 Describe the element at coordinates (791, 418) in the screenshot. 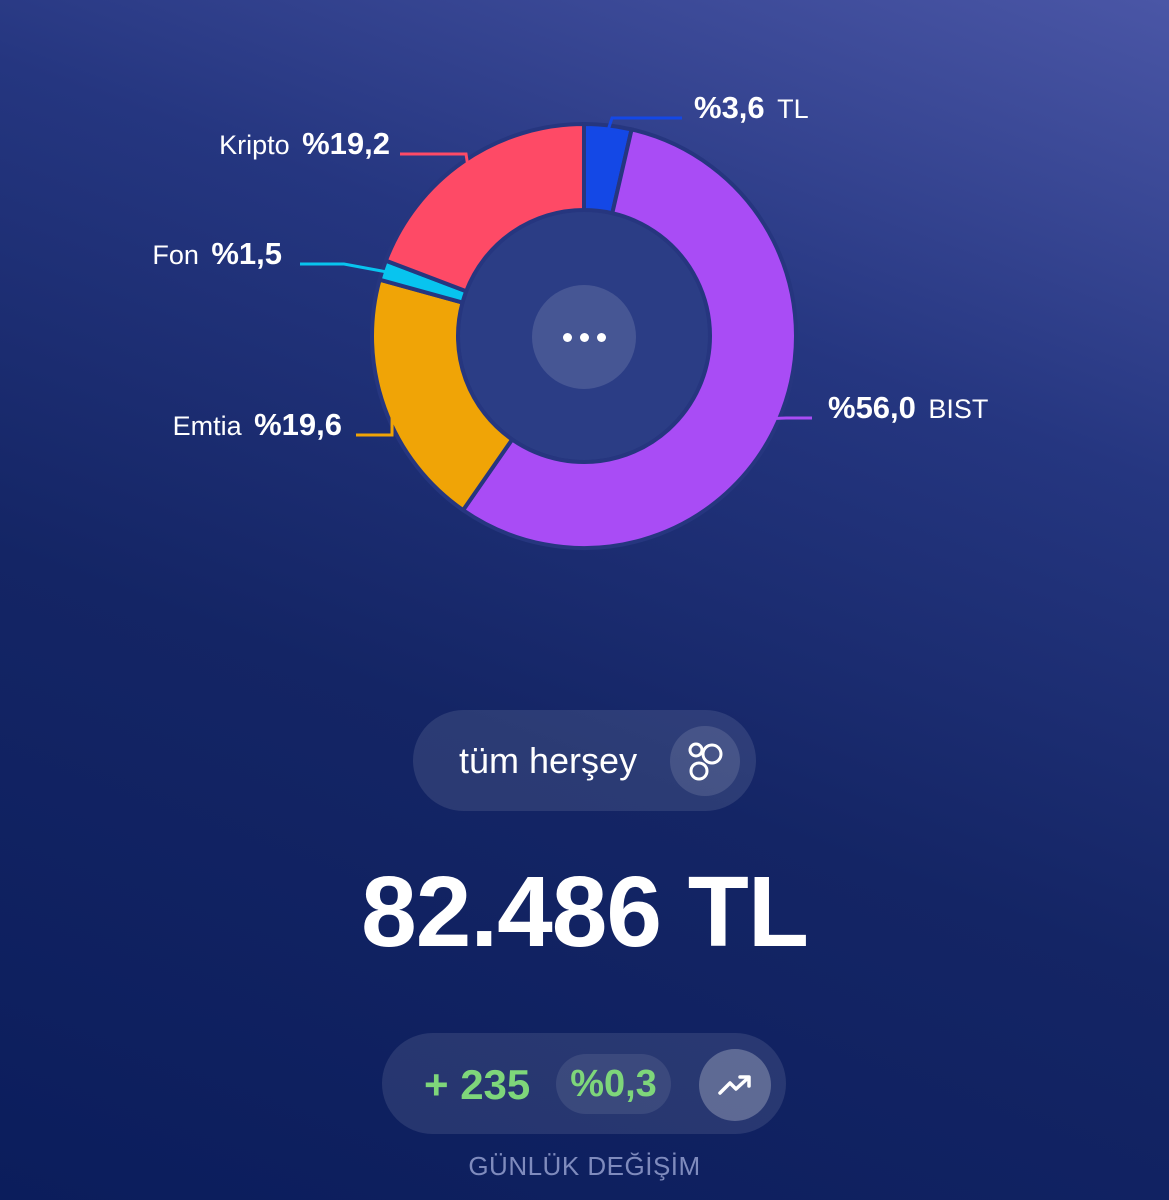

I see `leader-line-bist` at that location.